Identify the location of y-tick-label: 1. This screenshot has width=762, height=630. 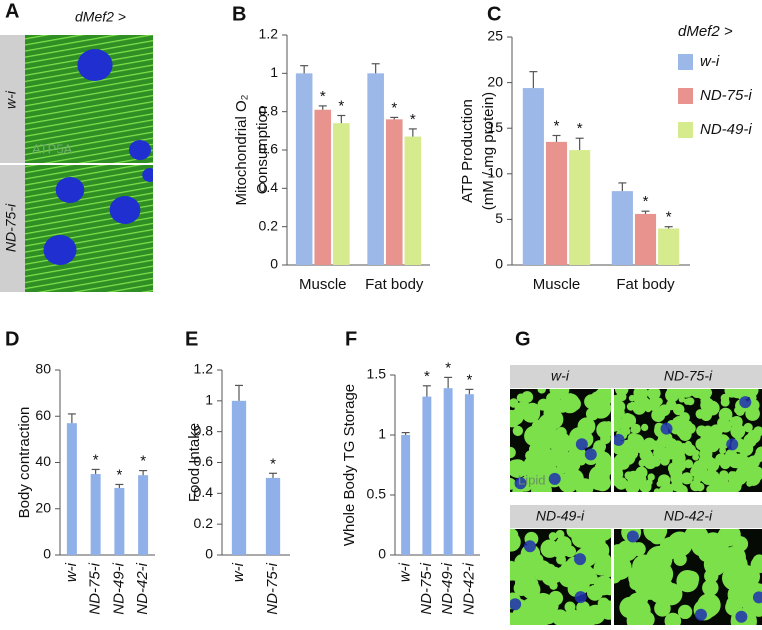
(209, 400).